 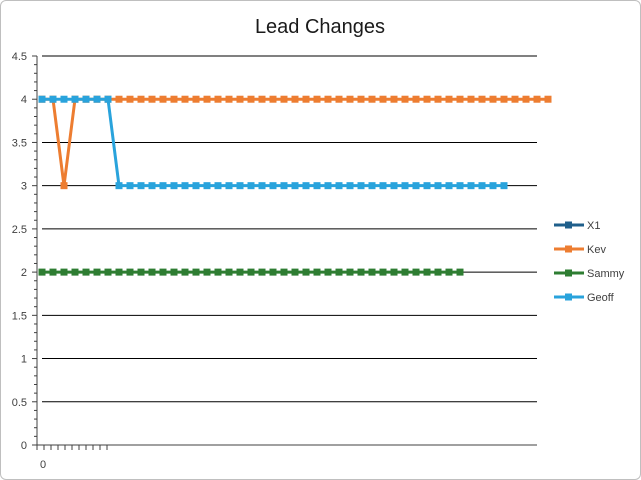 I want to click on y-tick-label: 2.5, so click(x=19, y=230).